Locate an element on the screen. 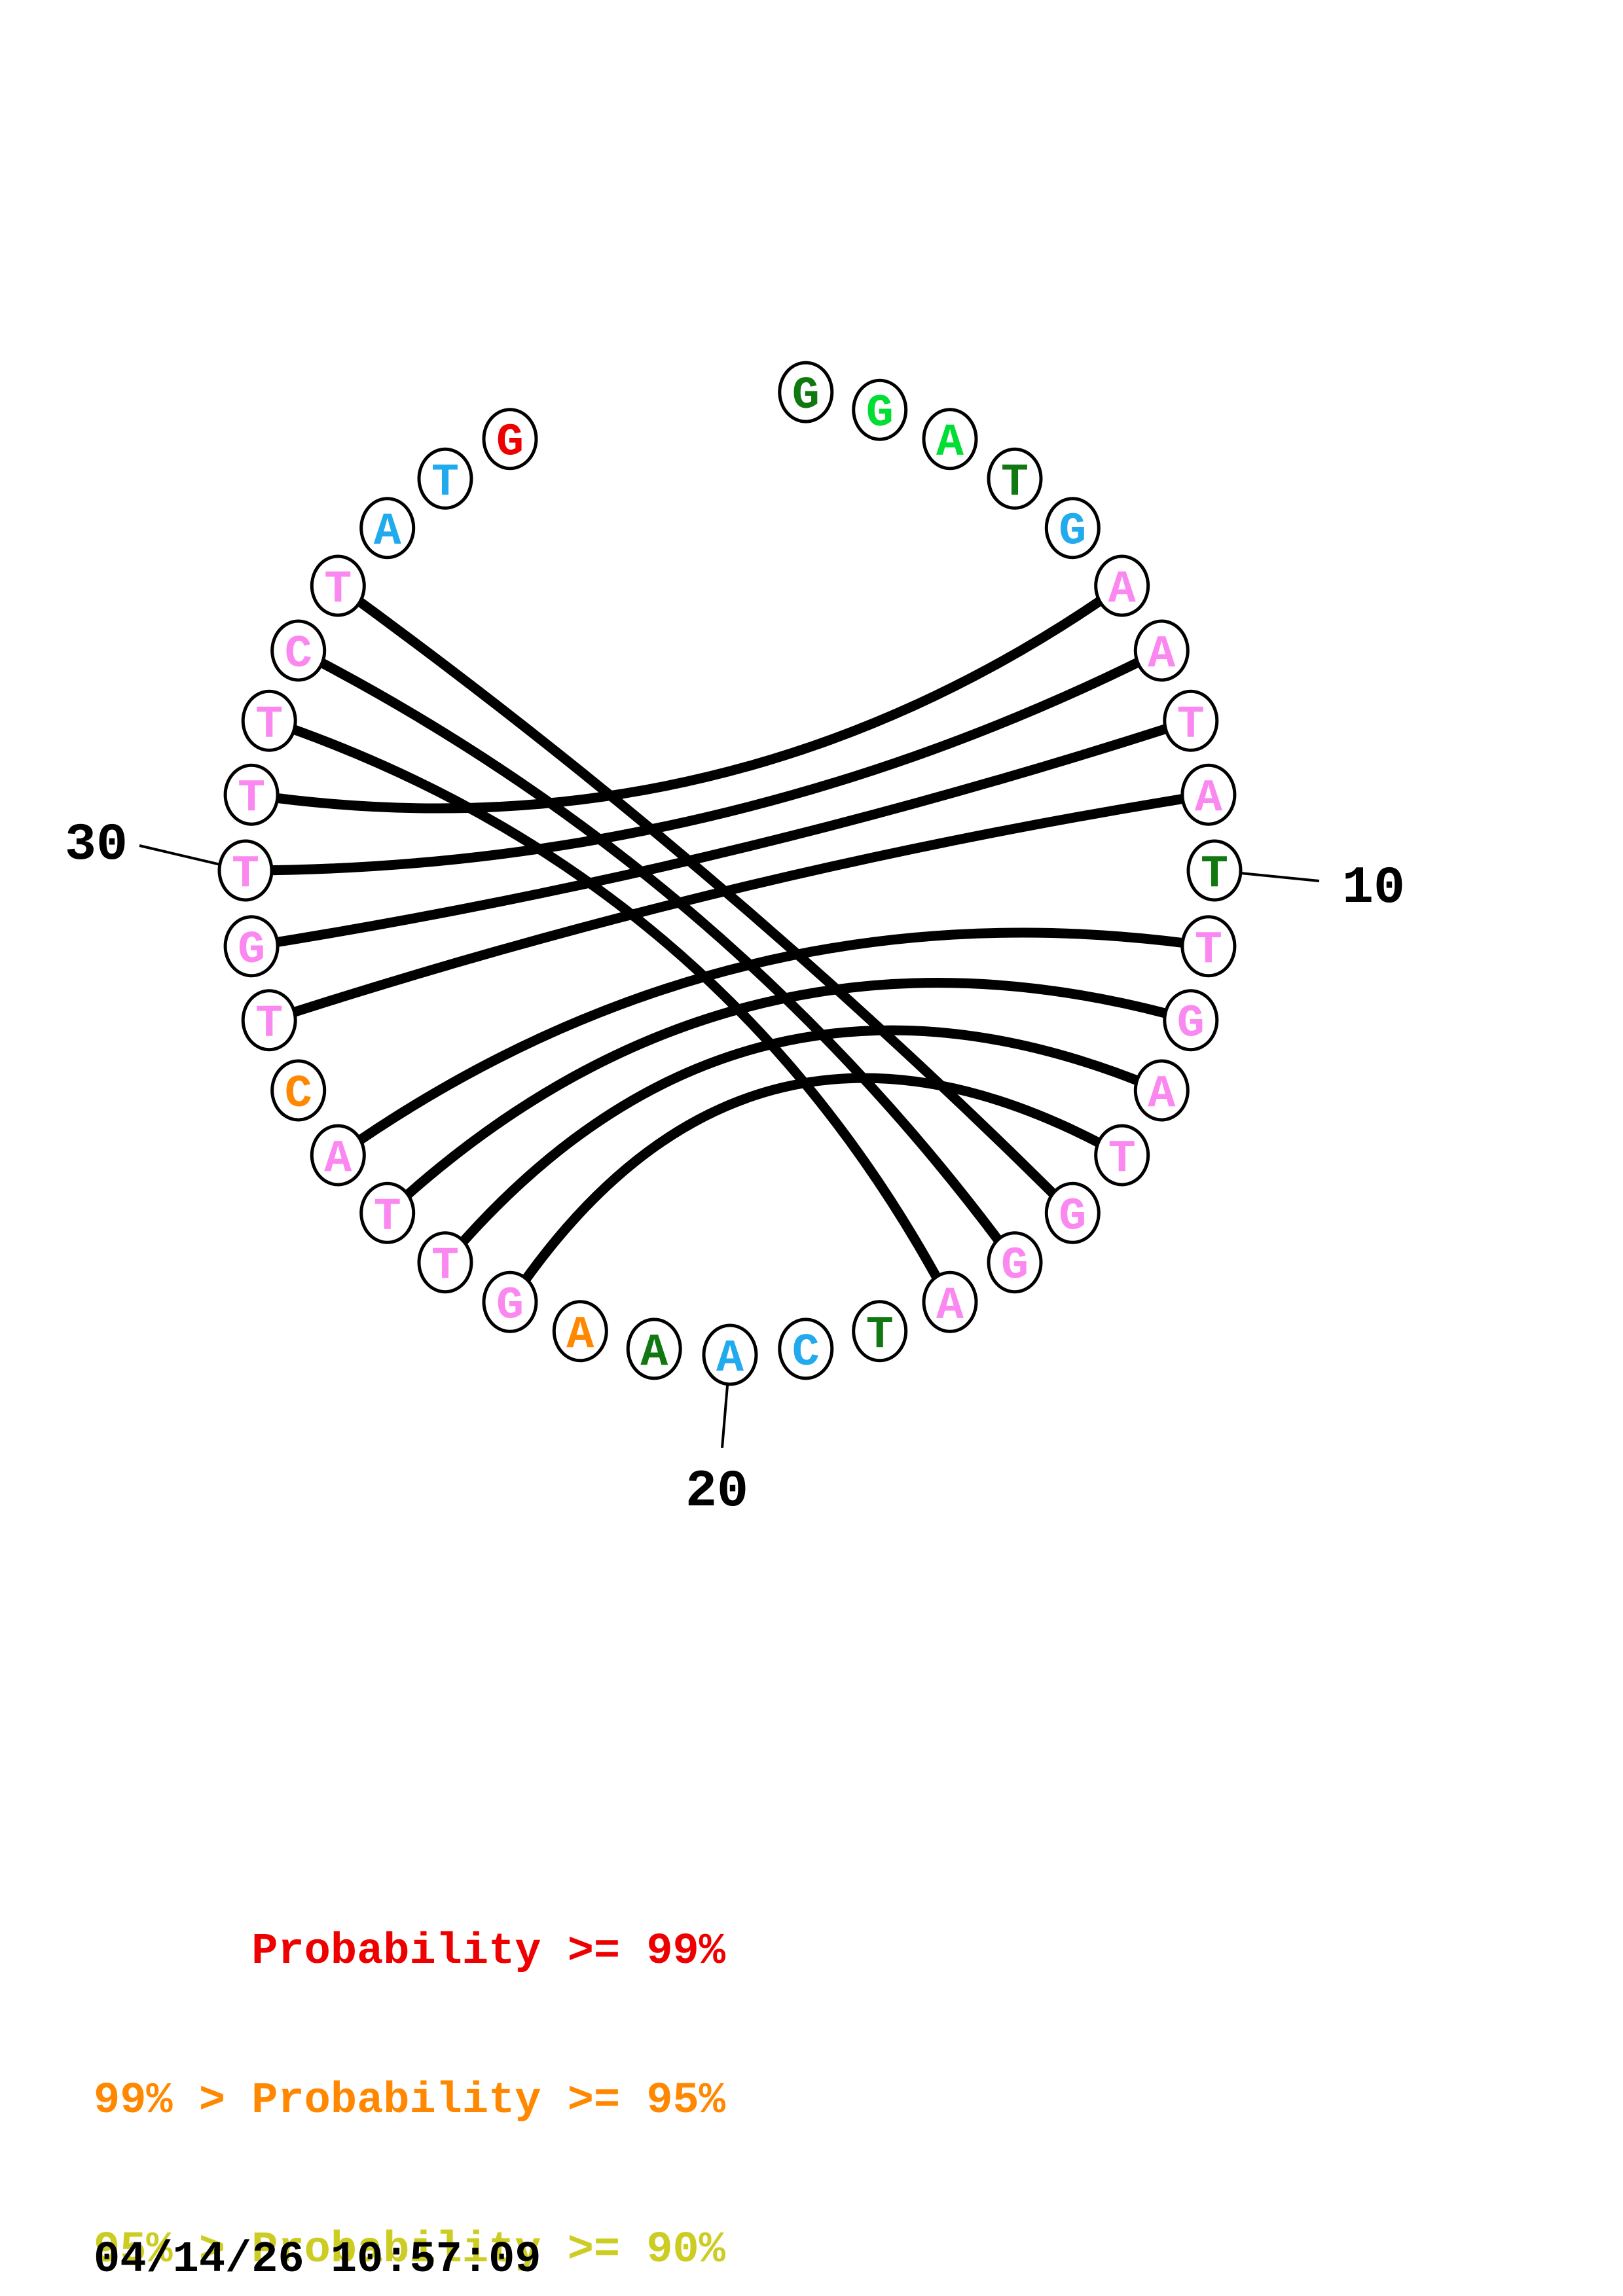 The width and height of the screenshot is (1623, 2296). position-label: 30 is located at coordinates (96, 845).